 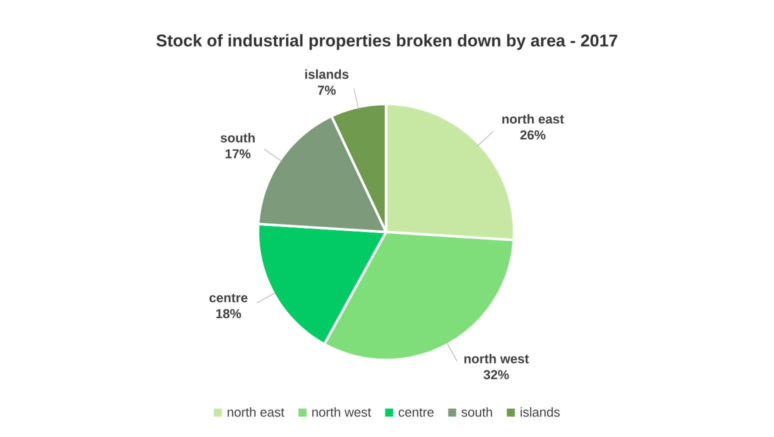 What do you see at coordinates (496, 359) in the screenshot?
I see `slice-label: north west` at bounding box center [496, 359].